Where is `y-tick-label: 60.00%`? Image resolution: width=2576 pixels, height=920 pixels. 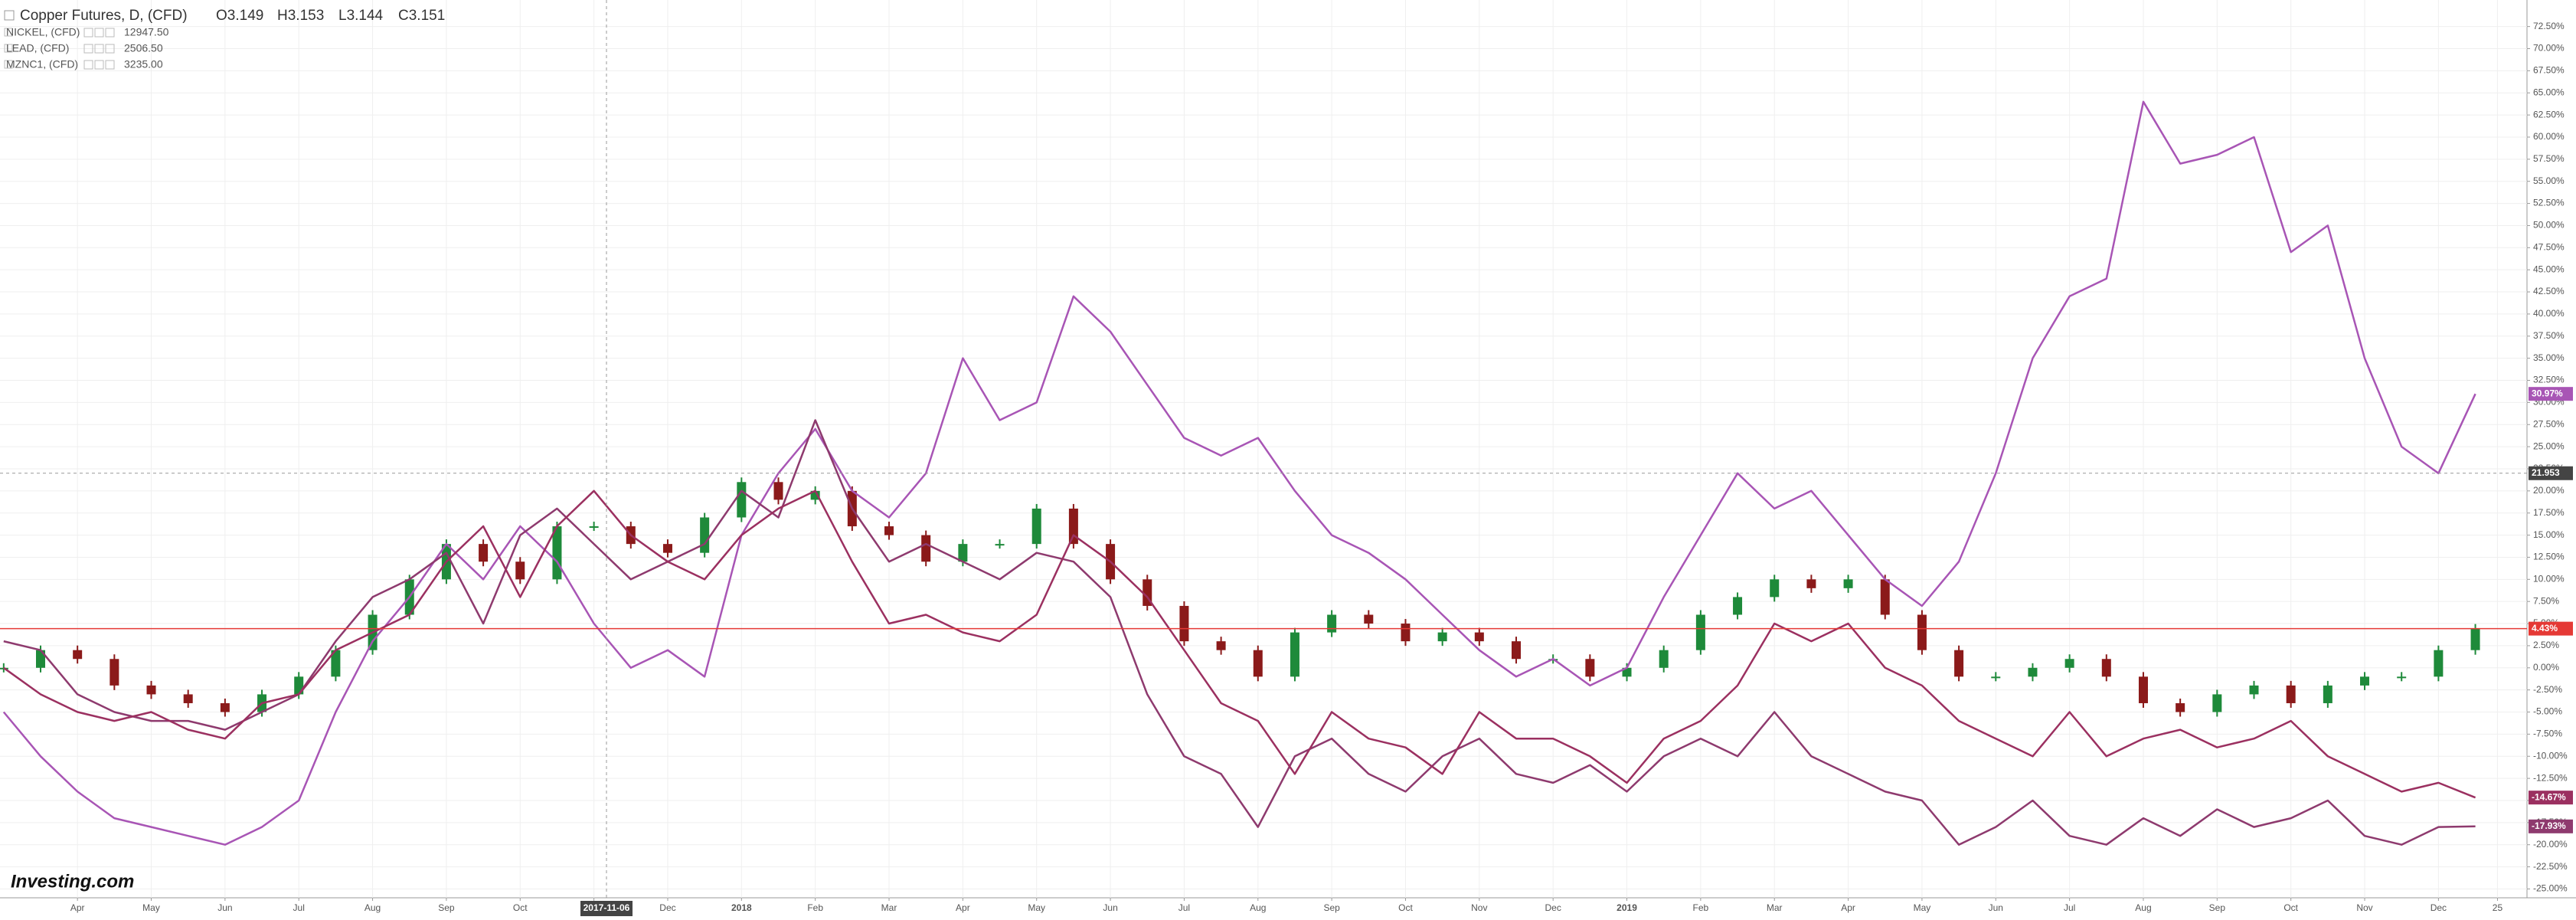
y-tick-label: 60.00% is located at coordinates (2549, 136).